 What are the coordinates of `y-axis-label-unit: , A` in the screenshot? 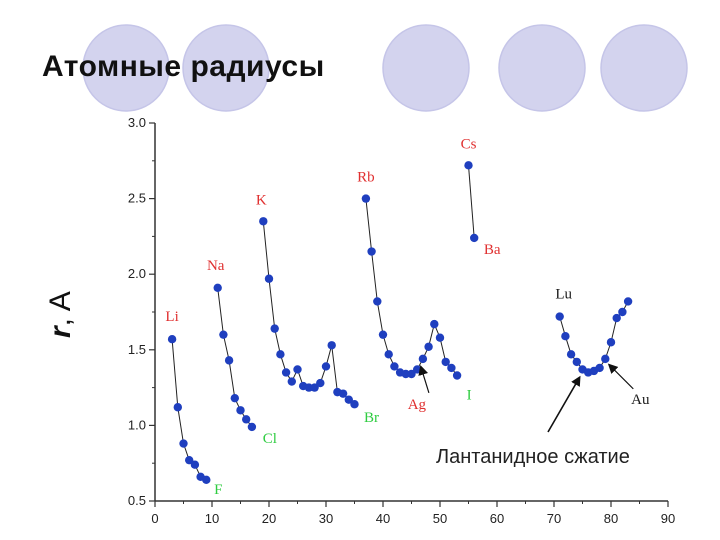 It's located at (60, 308).